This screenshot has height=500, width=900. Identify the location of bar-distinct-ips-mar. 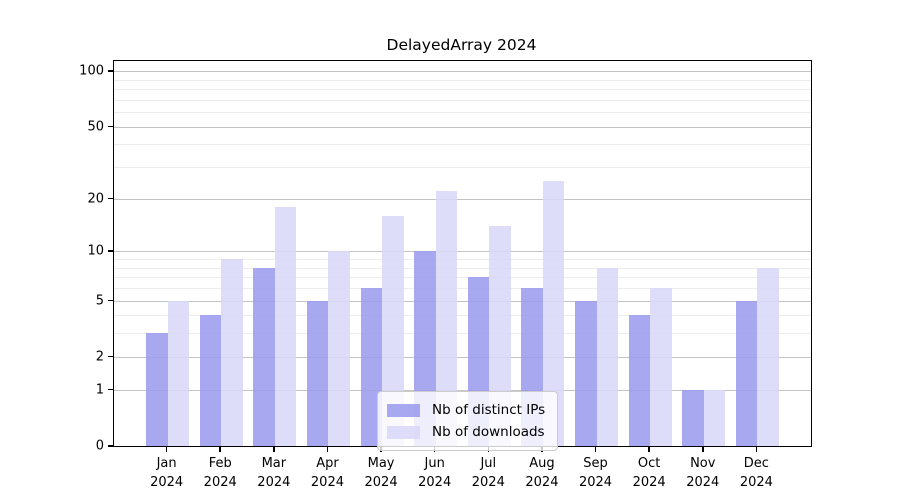
(264, 356).